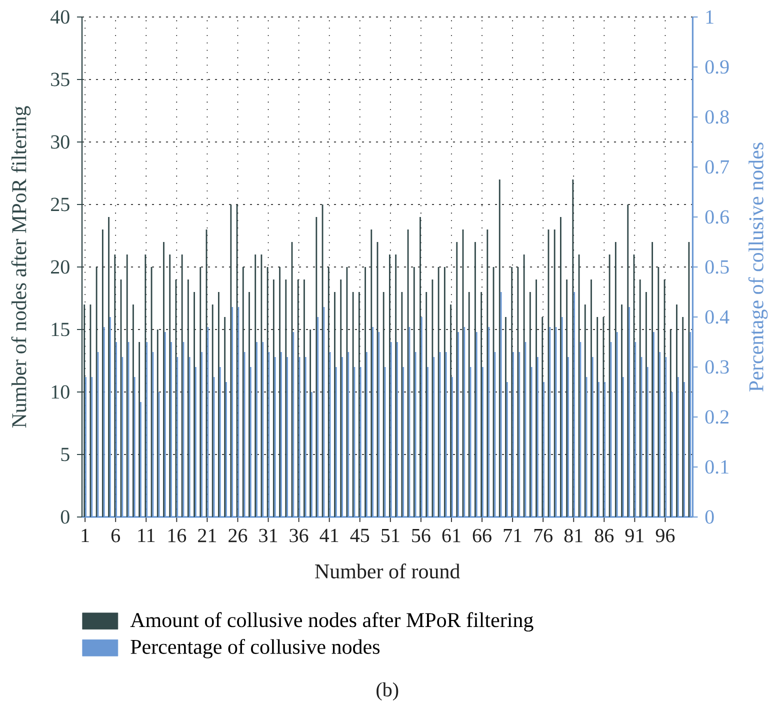 The height and width of the screenshot is (703, 770). What do you see at coordinates (604, 535) in the screenshot?
I see `x-tick-label: 86` at bounding box center [604, 535].